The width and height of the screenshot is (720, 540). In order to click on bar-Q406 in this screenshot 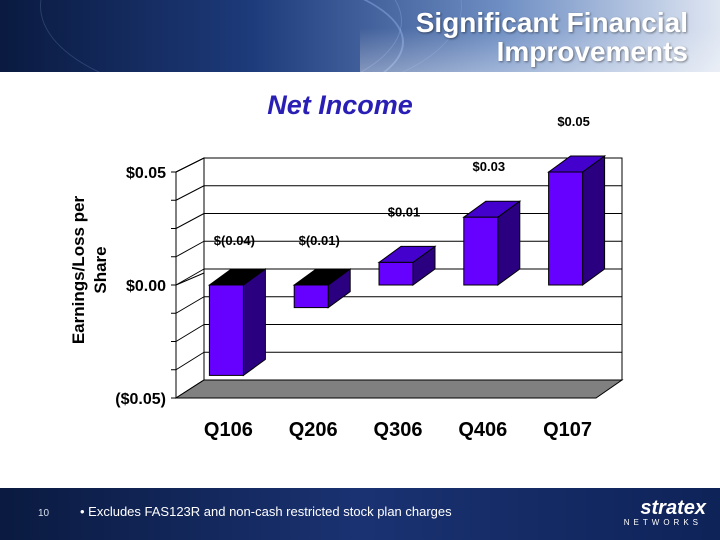, I will do `click(481, 251)`.